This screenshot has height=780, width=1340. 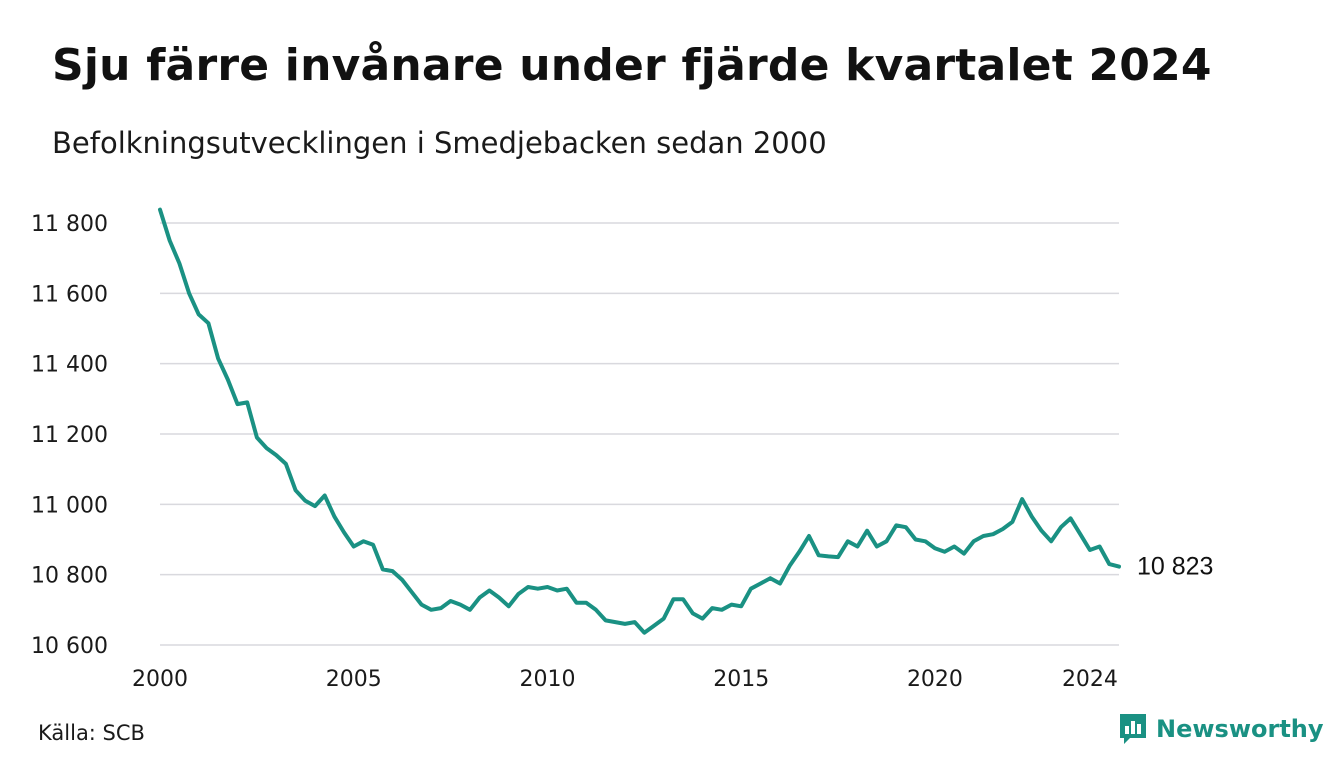 I want to click on x-tick-label: 2015, so click(x=741, y=679).